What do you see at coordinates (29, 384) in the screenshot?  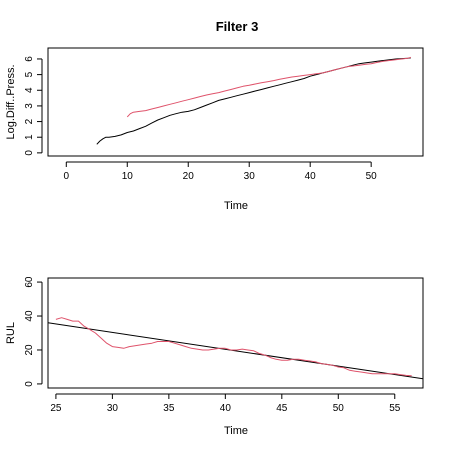 I see `bottom-y-tick-label: 0` at bounding box center [29, 384].